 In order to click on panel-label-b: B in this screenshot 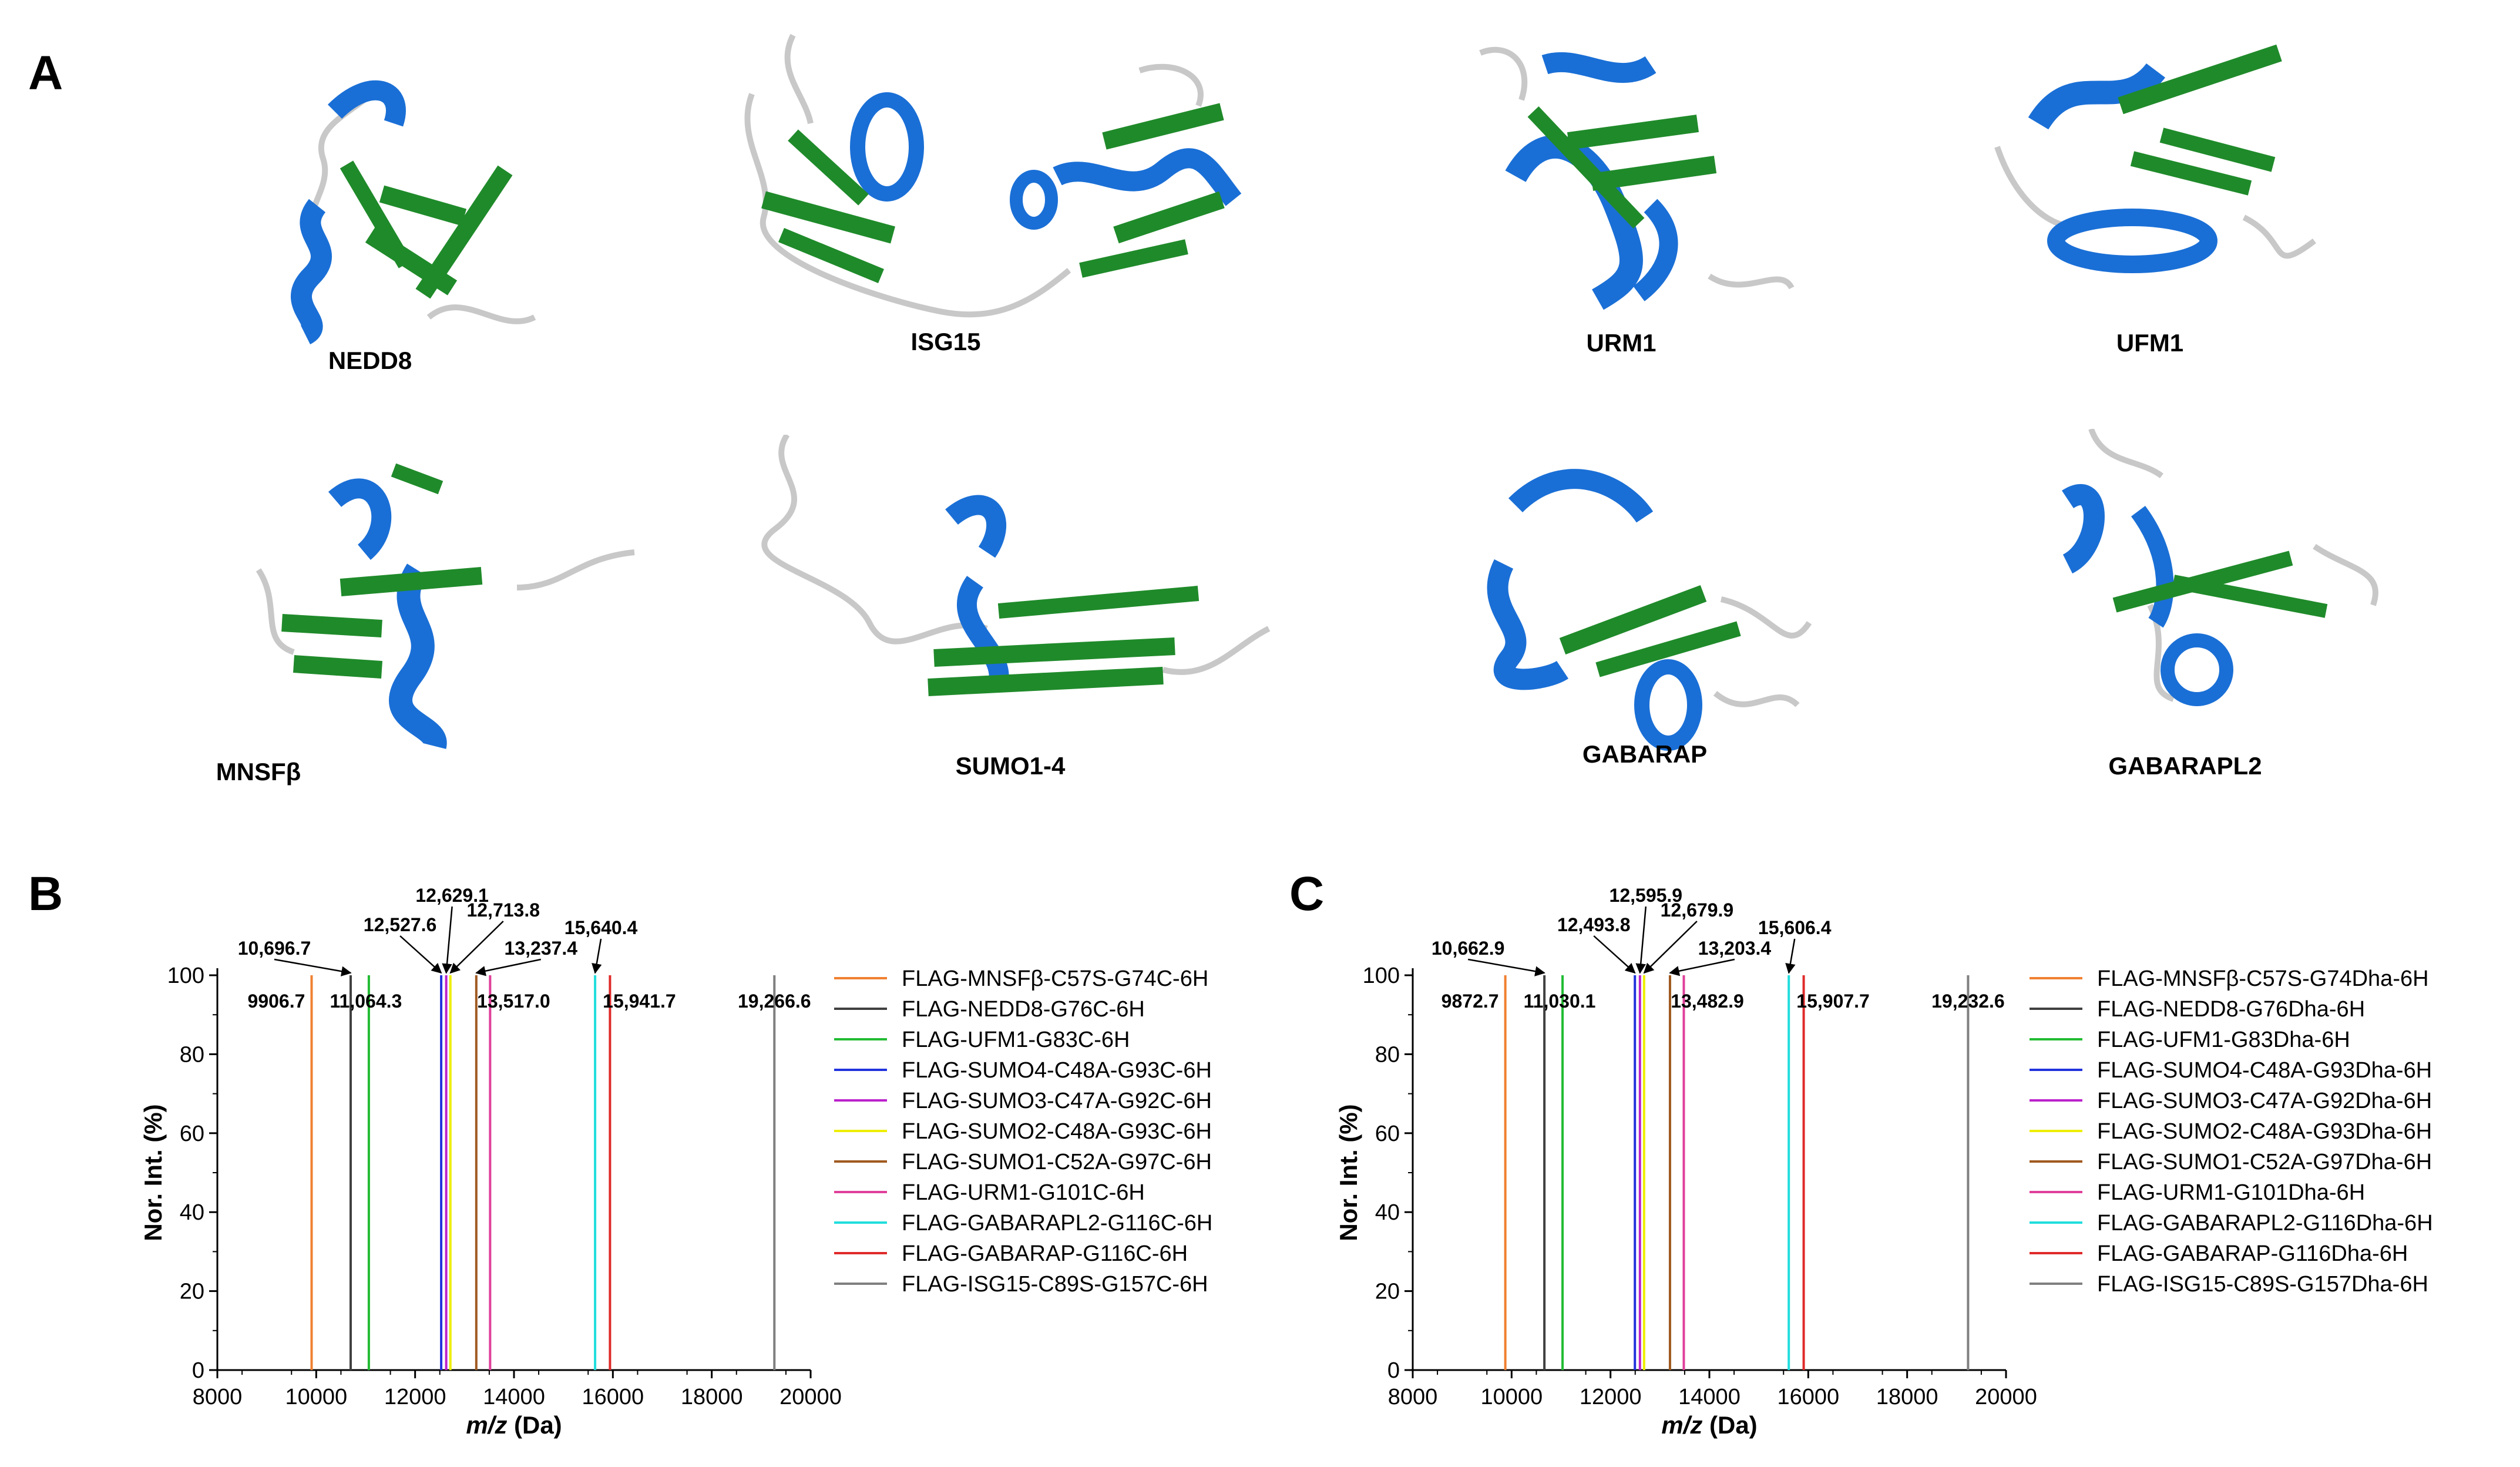, I will do `click(45, 894)`.